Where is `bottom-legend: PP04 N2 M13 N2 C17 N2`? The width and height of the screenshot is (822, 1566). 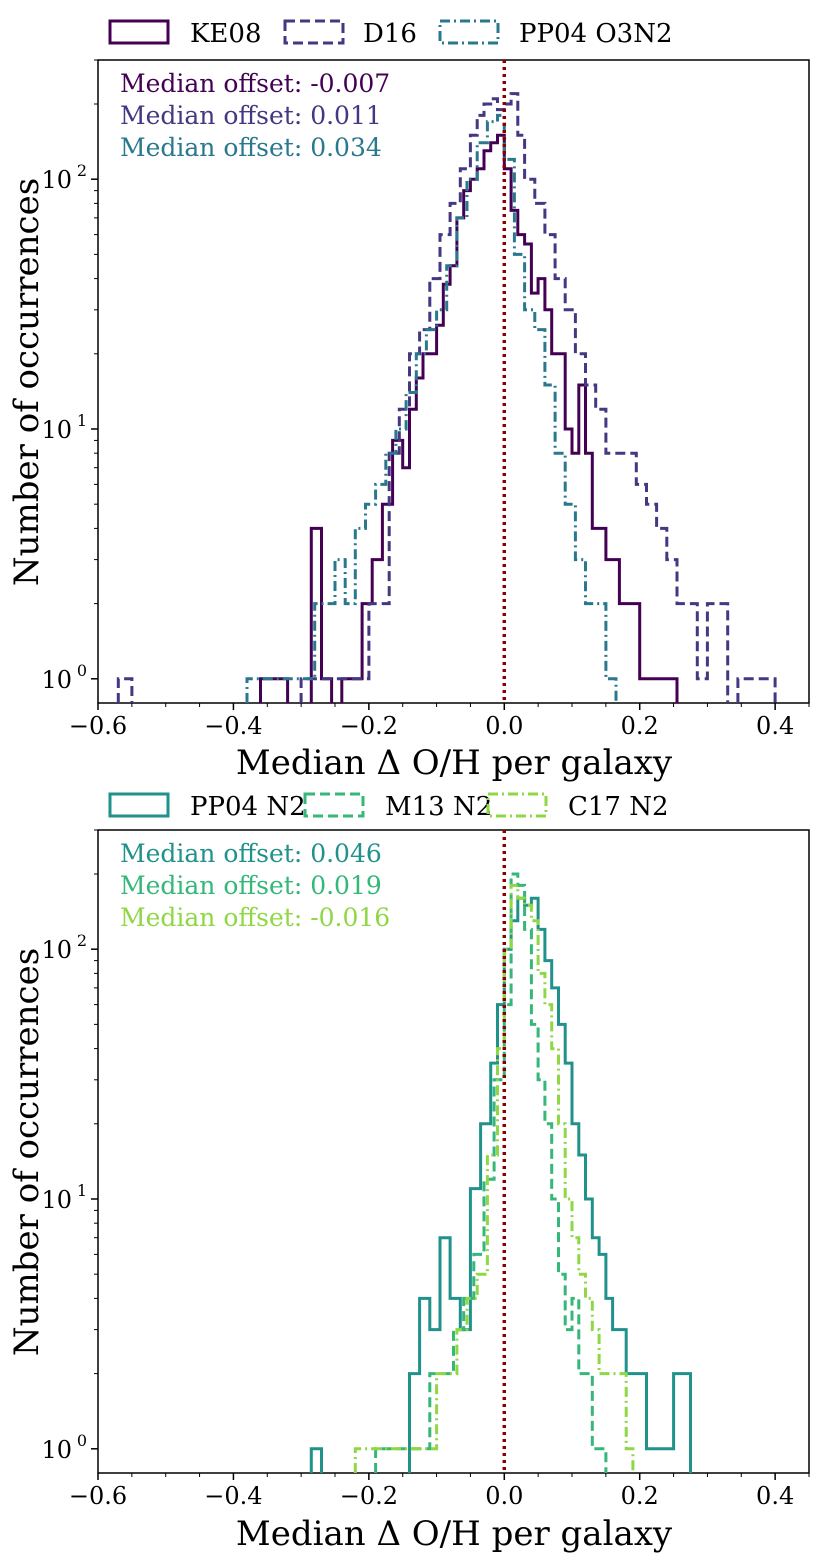
bottom-legend: PP04 N2 M13 N2 C17 N2 is located at coordinates (388, 807).